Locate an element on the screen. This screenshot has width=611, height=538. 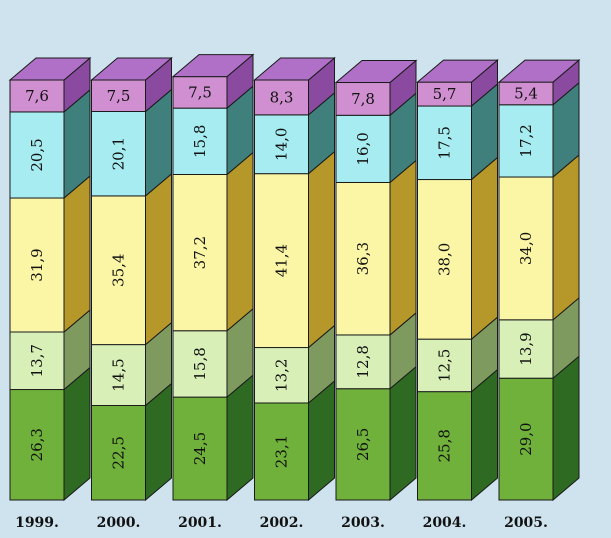
data-label: 38,0 is located at coordinates (445, 259).